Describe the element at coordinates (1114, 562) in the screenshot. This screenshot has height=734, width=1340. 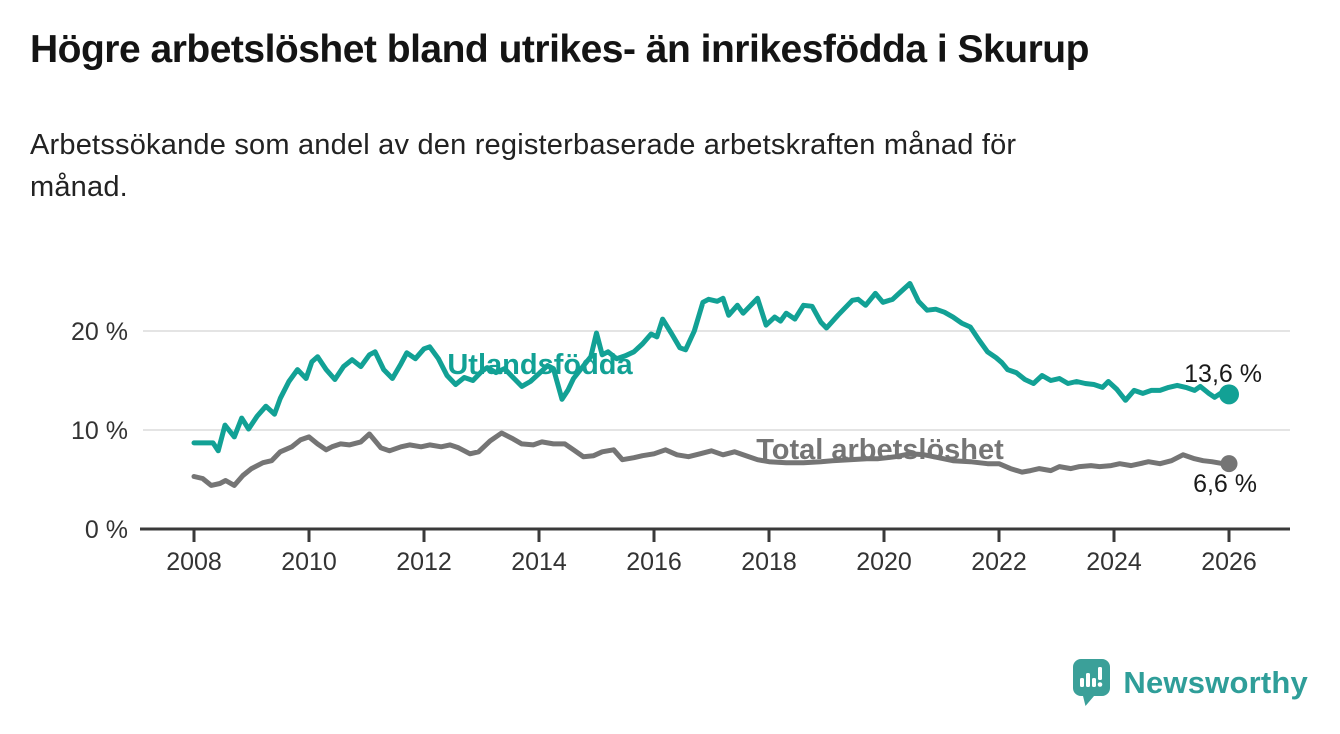
I see `x-axis-tick-label: 2024` at that location.